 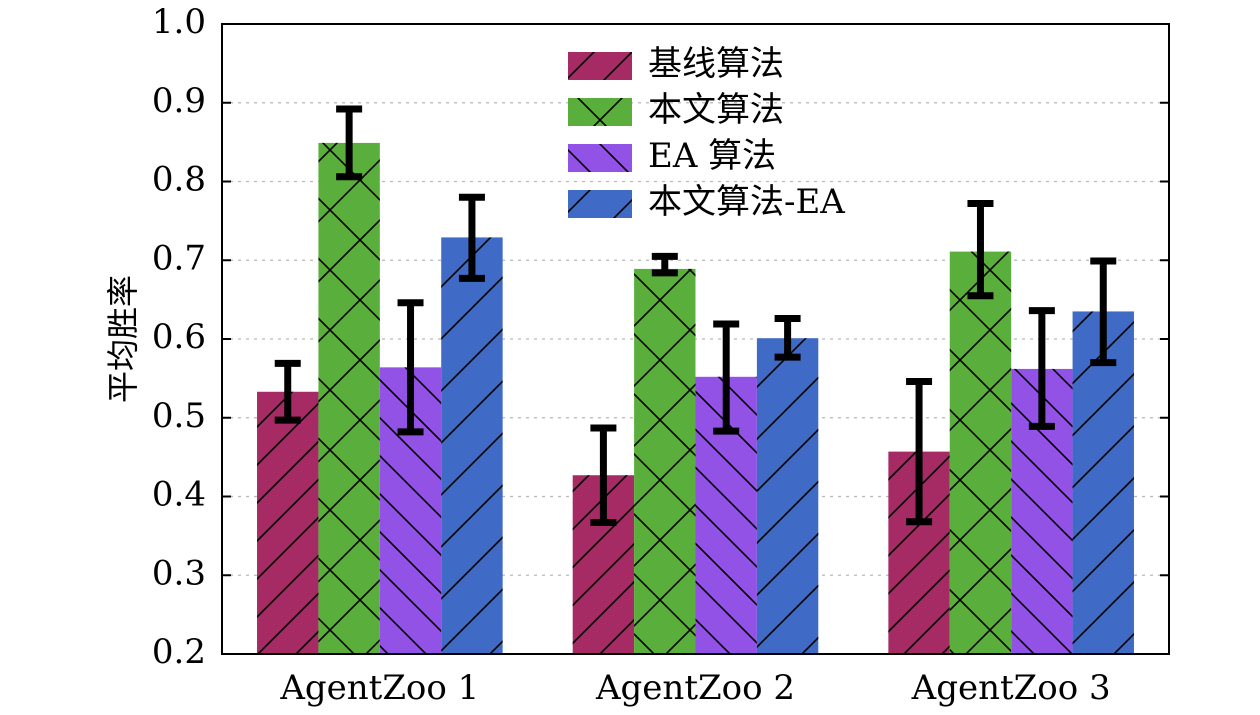 What do you see at coordinates (1011, 688) in the screenshot?
I see `x-tick-label: AgentZoo 3` at bounding box center [1011, 688].